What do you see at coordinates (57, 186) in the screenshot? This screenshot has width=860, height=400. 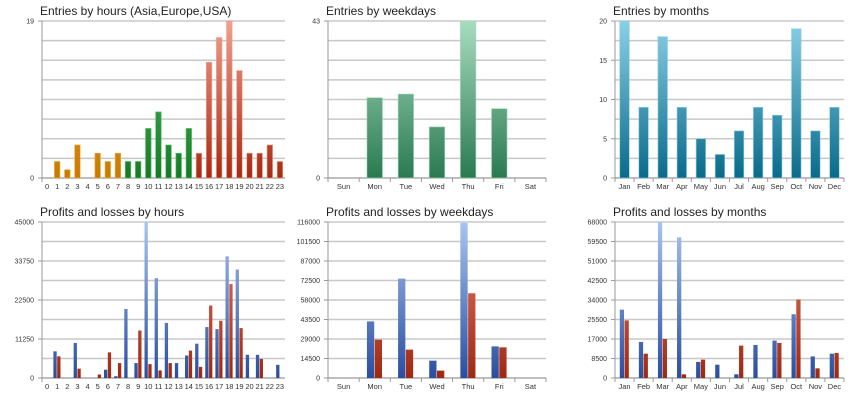 I see `x-tick-label: 1` at bounding box center [57, 186].